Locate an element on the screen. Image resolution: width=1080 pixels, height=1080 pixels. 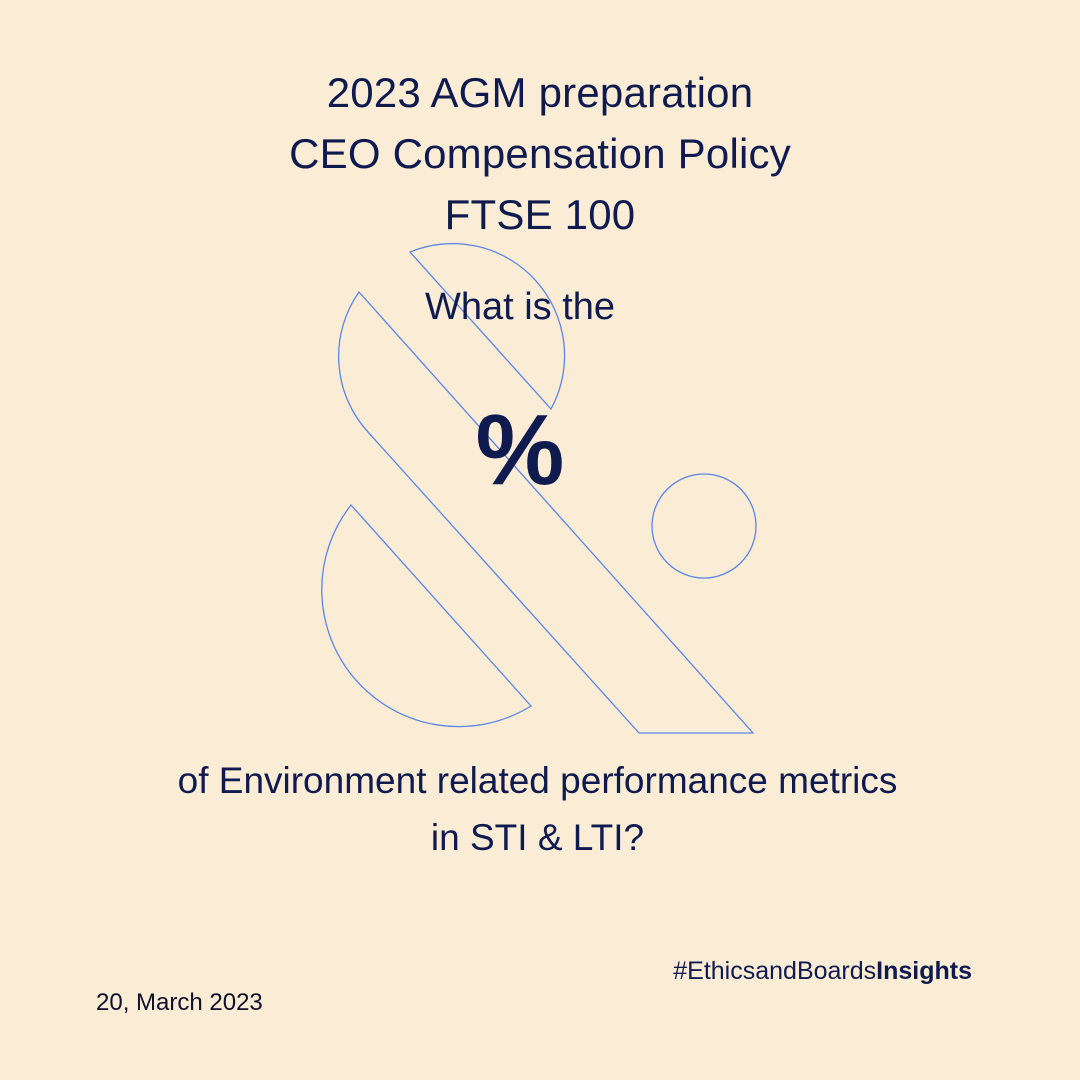
hashtag: #EthicsandBoardsInsights is located at coordinates (822, 971).